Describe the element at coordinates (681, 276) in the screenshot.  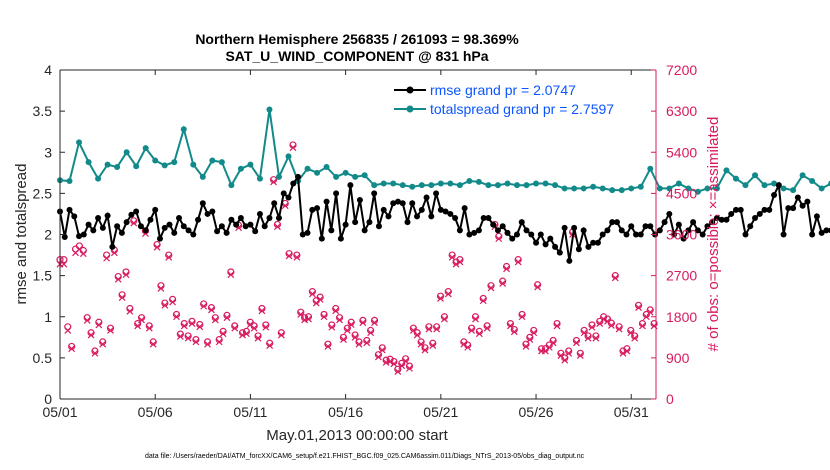
I see `y-right-tick-label: 2700` at that location.